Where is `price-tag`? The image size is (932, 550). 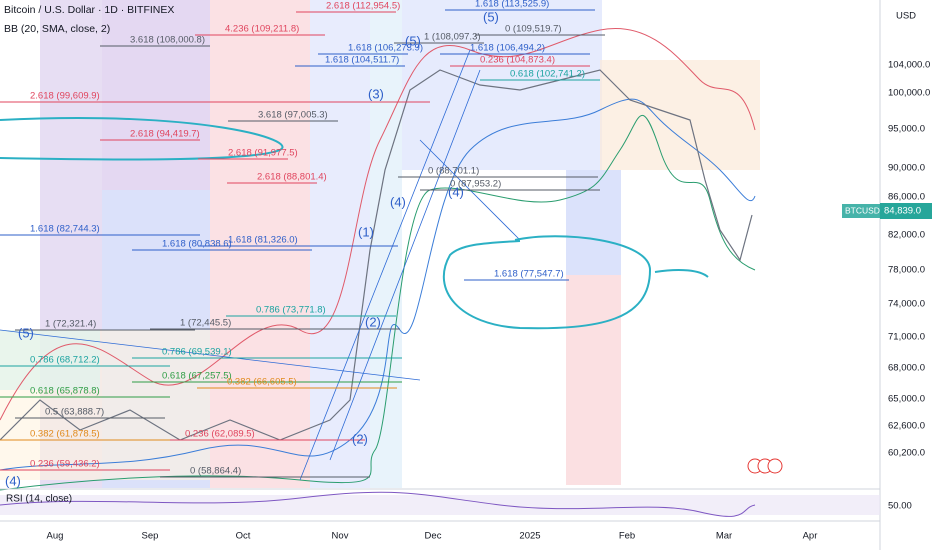
price-tag is located at coordinates (906, 211).